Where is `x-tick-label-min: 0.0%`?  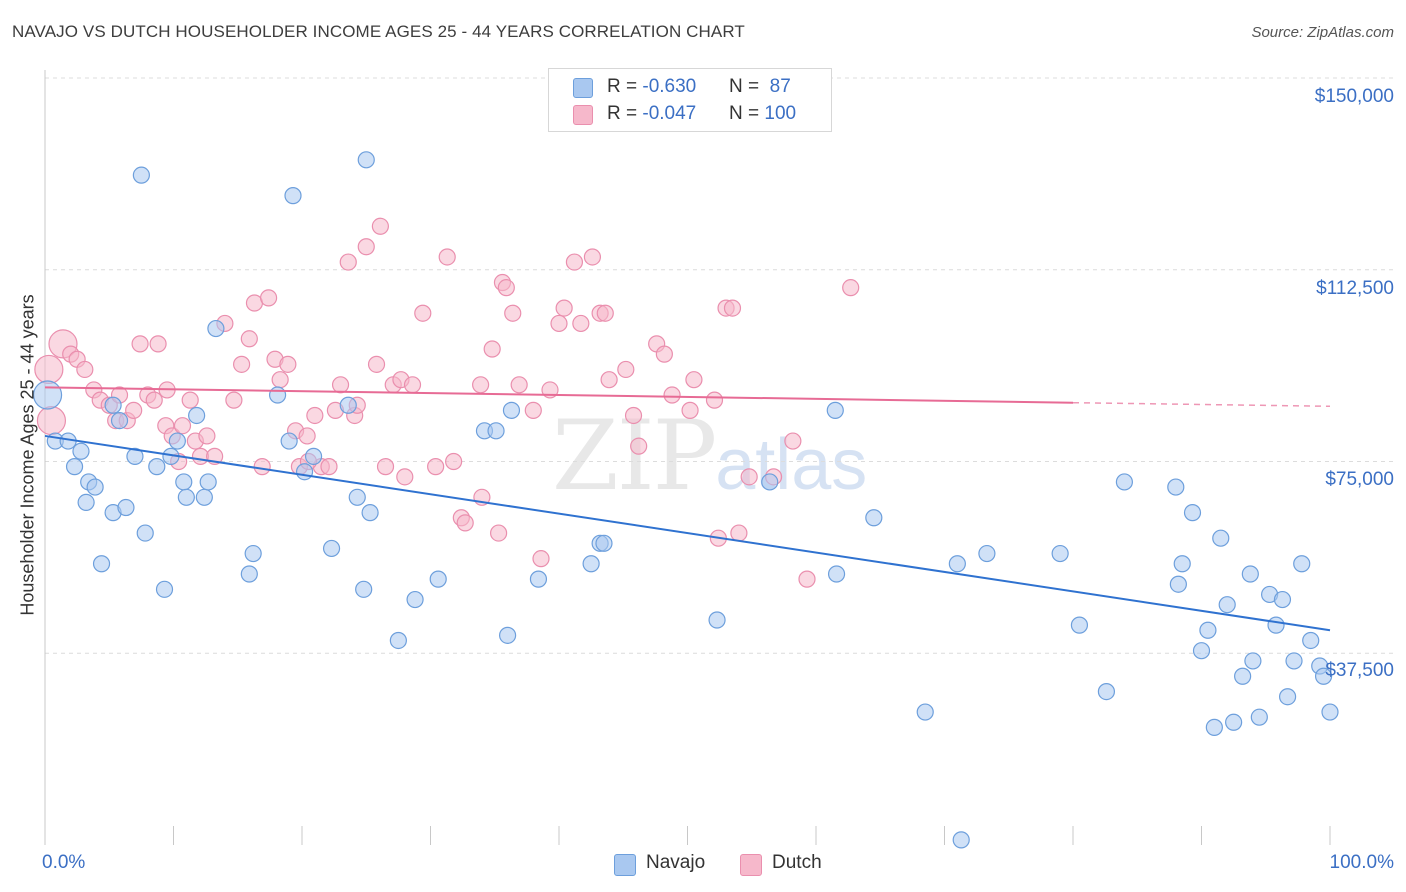 x-tick-label-min: 0.0% is located at coordinates (64, 862).